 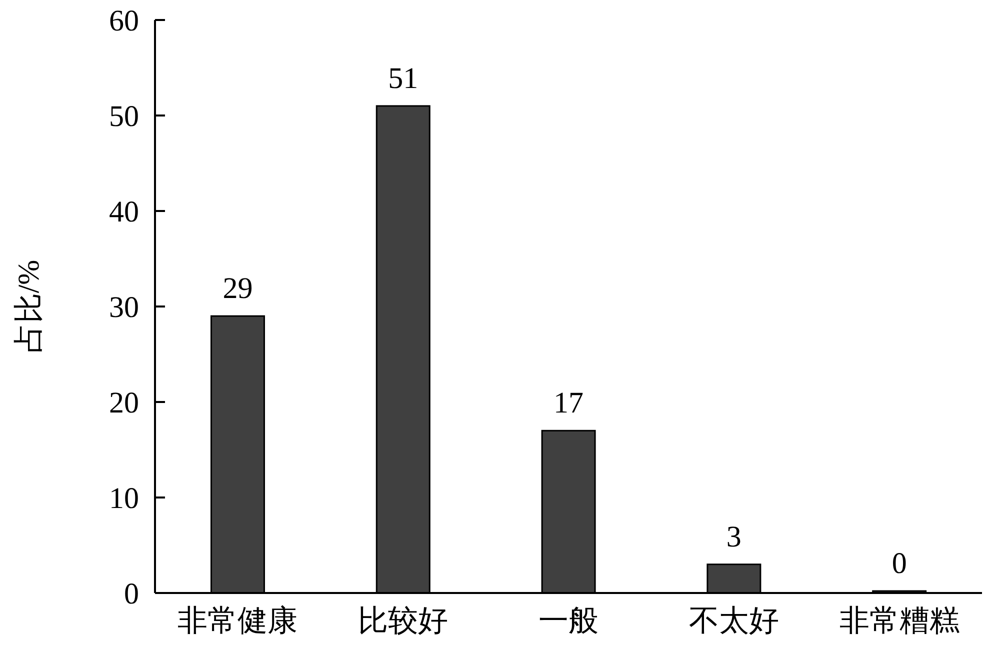 What do you see at coordinates (403, 621) in the screenshot?
I see `x-tick-label: 比较好` at bounding box center [403, 621].